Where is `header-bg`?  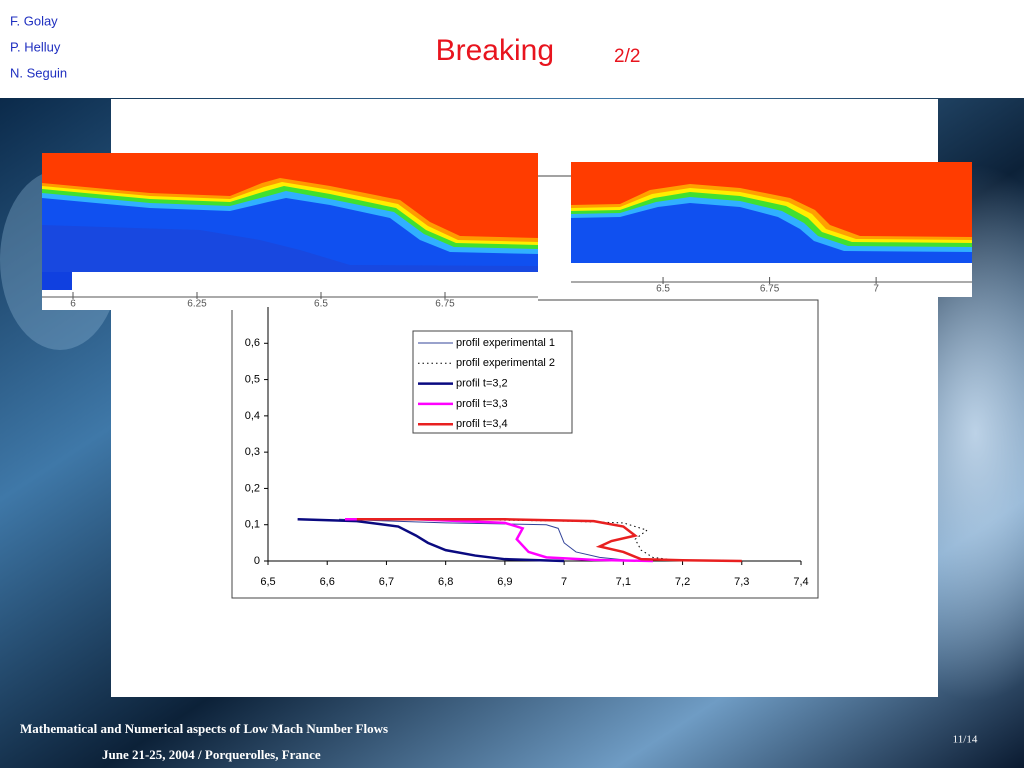
header-bg is located at coordinates (512, 49).